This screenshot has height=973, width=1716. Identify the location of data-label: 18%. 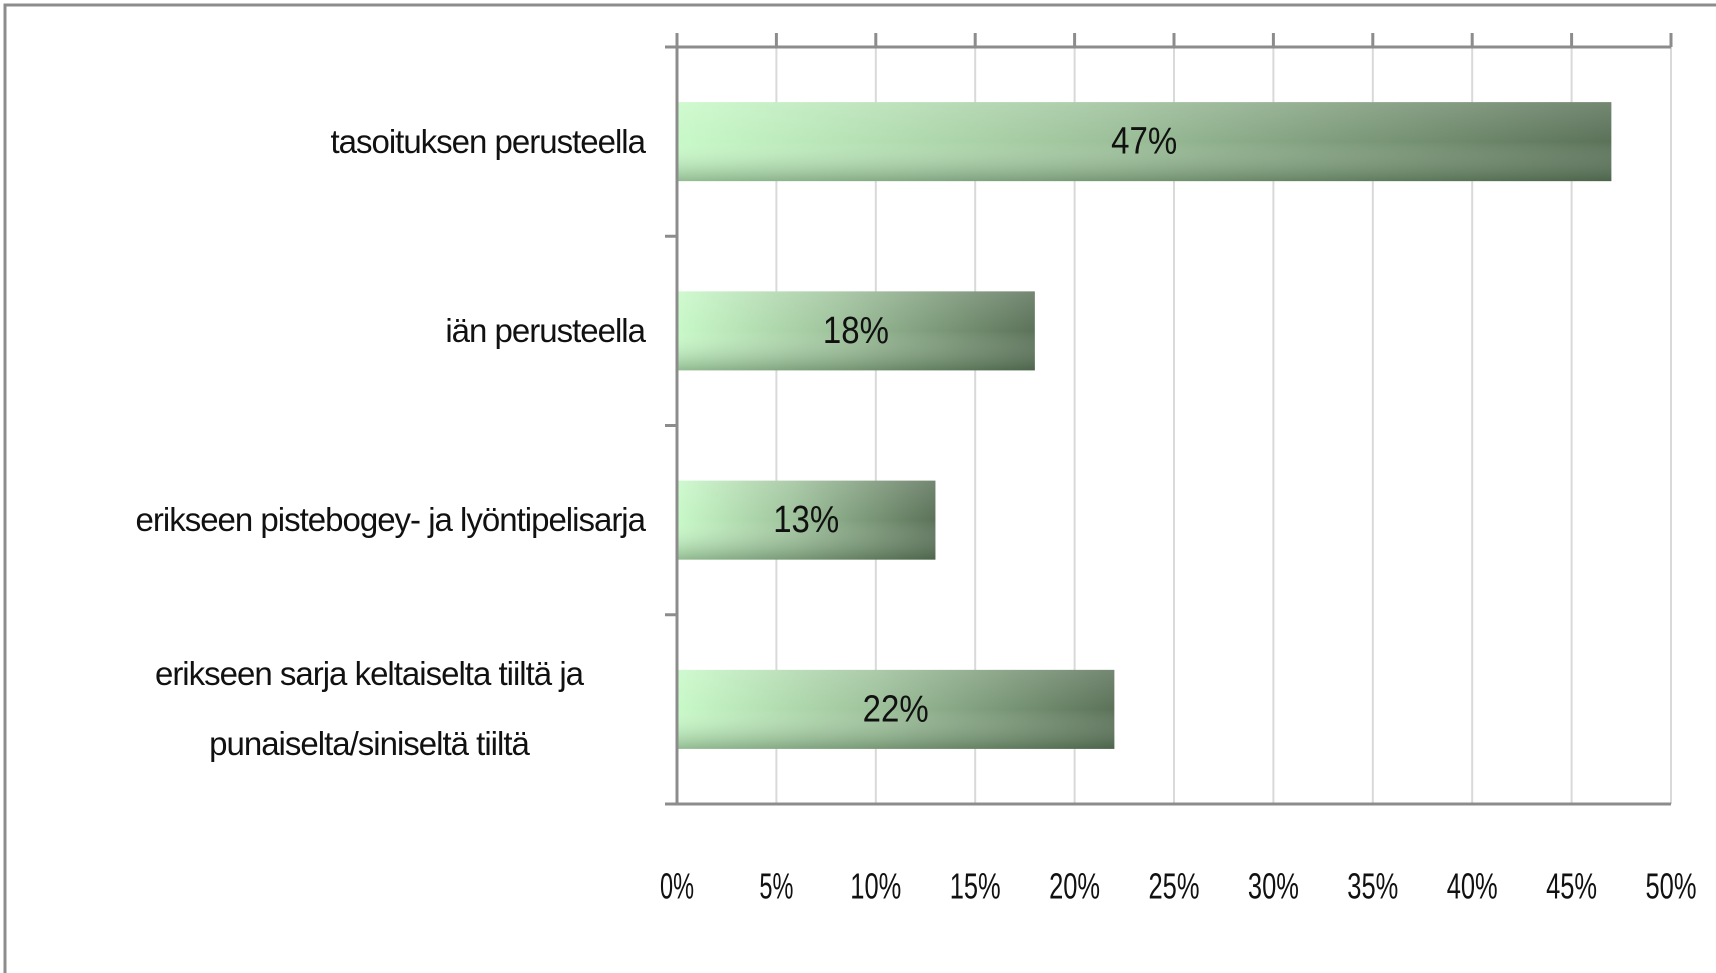
(856, 331).